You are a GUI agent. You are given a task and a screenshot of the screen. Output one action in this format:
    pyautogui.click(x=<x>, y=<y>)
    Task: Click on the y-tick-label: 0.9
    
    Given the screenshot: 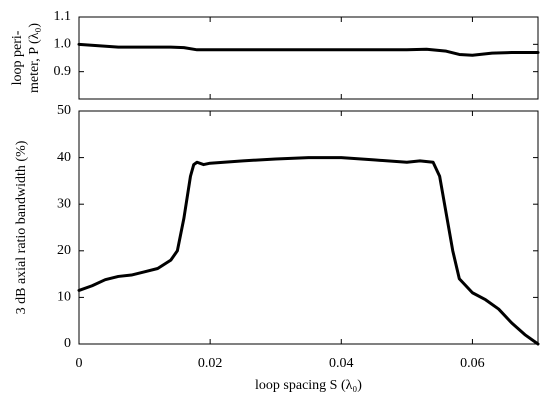 What is the action you would take?
    pyautogui.click(x=63, y=71)
    